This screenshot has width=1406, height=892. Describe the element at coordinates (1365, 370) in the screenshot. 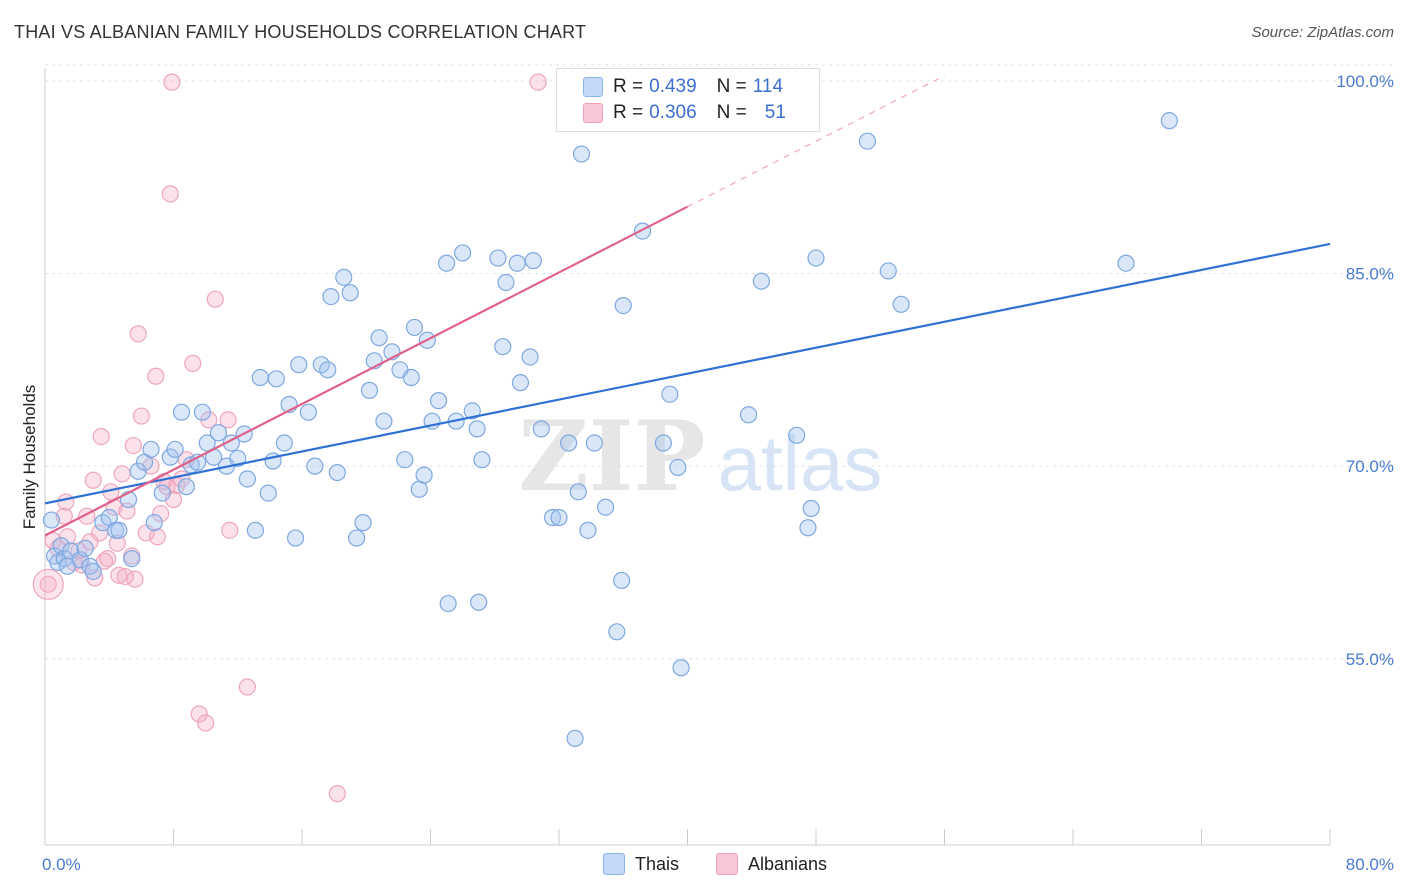

I see `y-tick-labels: 55.0% 70.0% 85.0% 100.0%` at that location.